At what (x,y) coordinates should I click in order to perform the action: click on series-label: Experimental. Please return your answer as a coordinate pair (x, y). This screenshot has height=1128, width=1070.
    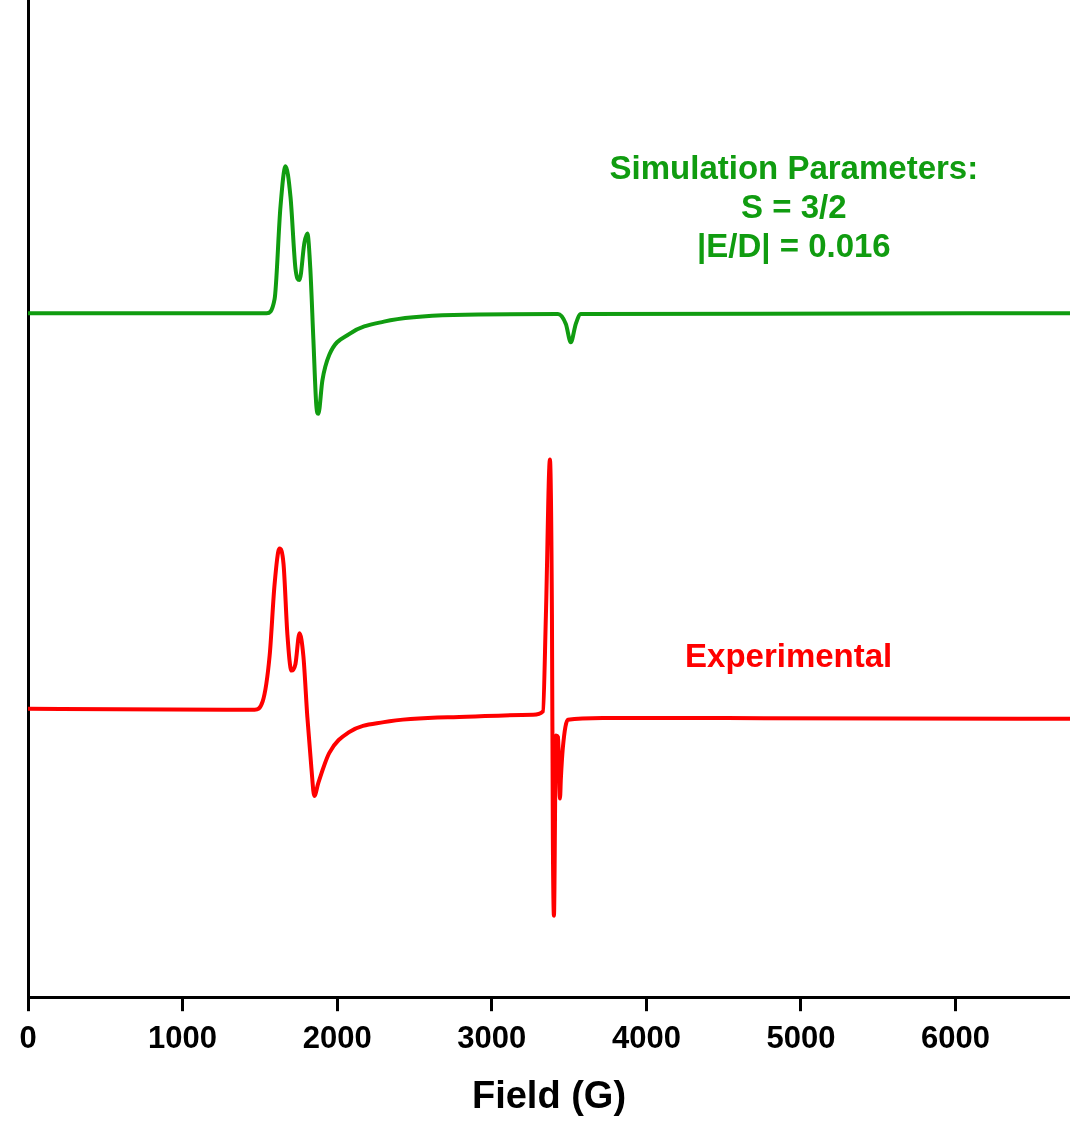
    Looking at the image, I should click on (789, 656).